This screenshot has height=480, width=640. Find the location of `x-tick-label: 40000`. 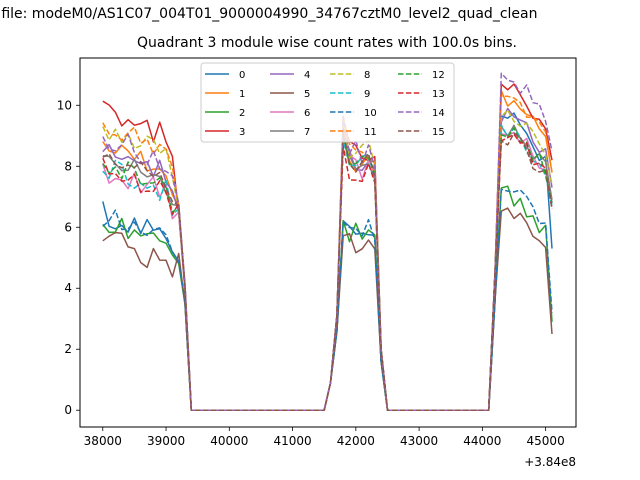

x-tick-label: 40000 is located at coordinates (229, 441).